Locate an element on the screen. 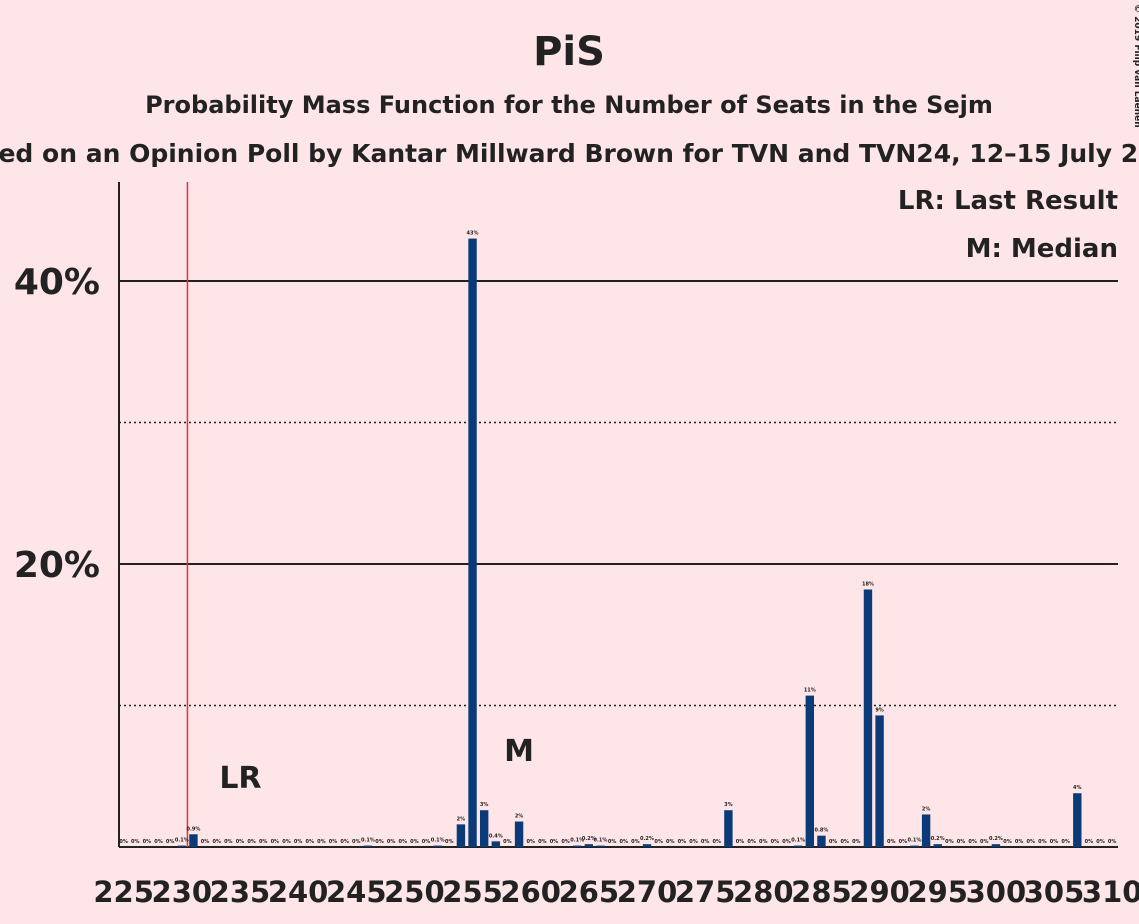  x-tick-label: 290 is located at coordinates (879, 892).